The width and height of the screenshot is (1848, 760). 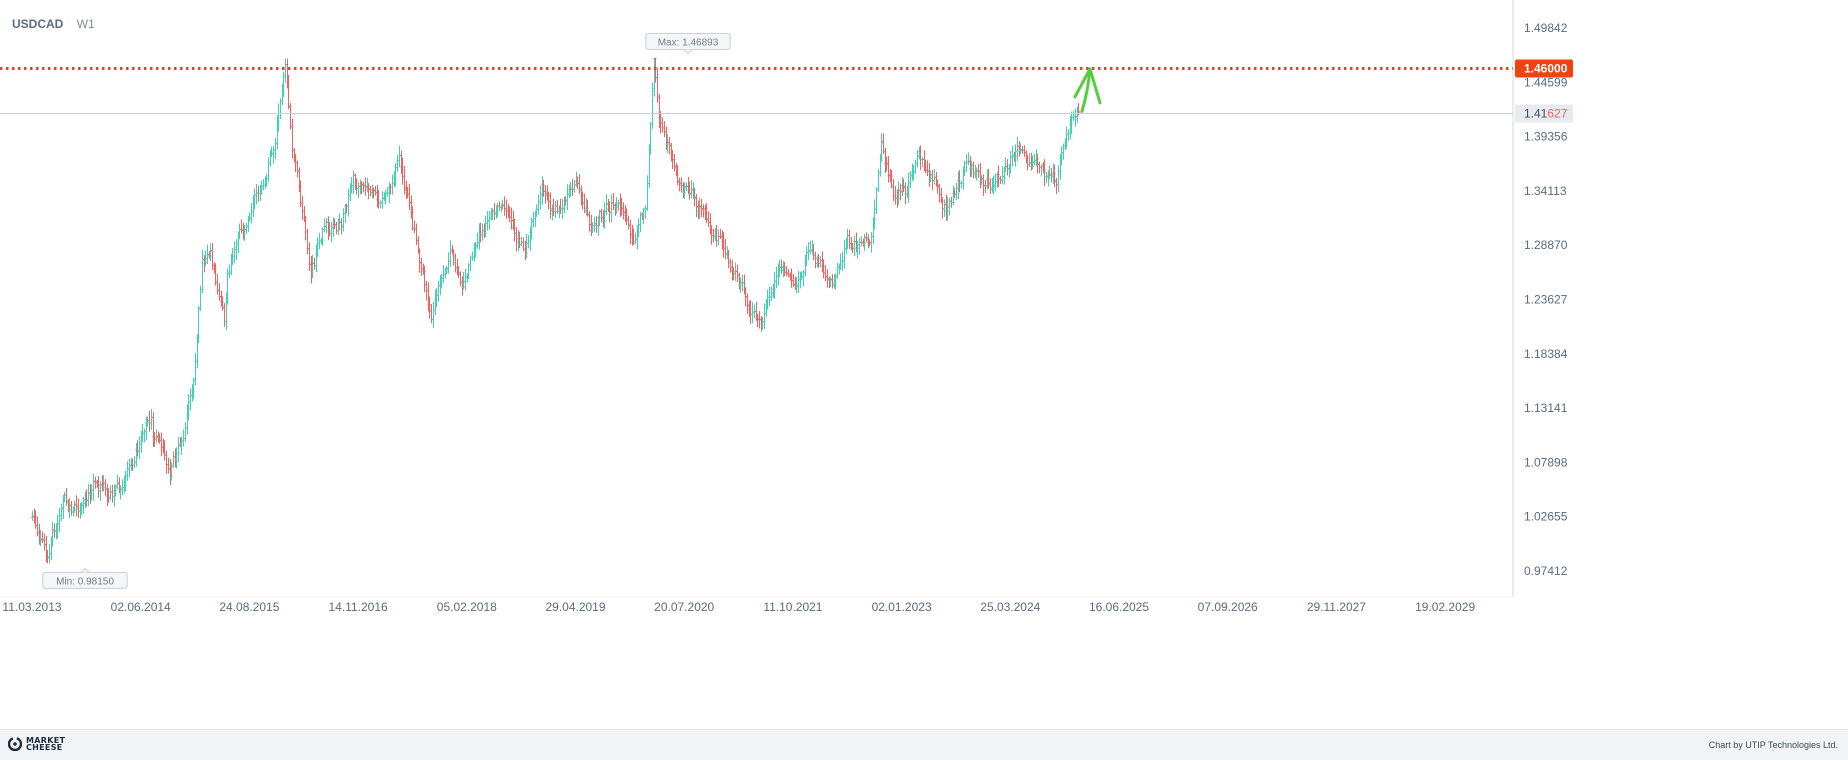 What do you see at coordinates (1544, 68) in the screenshot?
I see `level-price-tag` at bounding box center [1544, 68].